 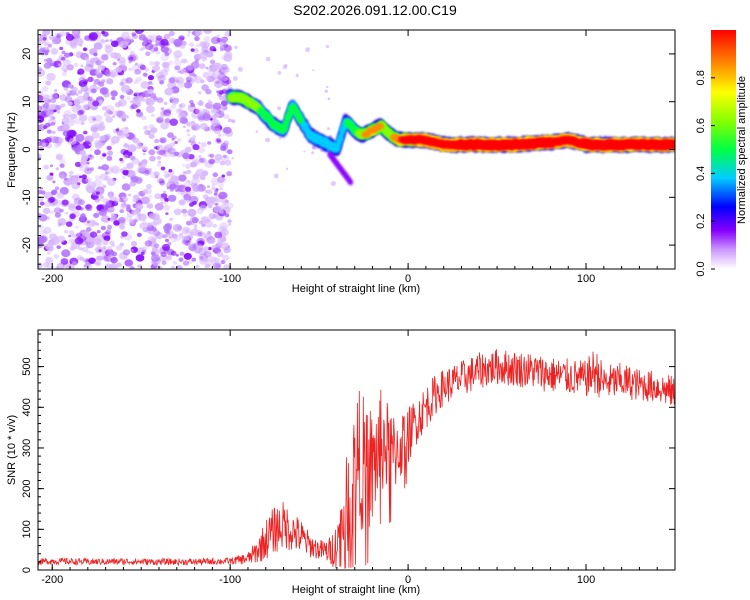 What do you see at coordinates (351, 182) in the screenshot?
I see `ridge-branch` at bounding box center [351, 182].